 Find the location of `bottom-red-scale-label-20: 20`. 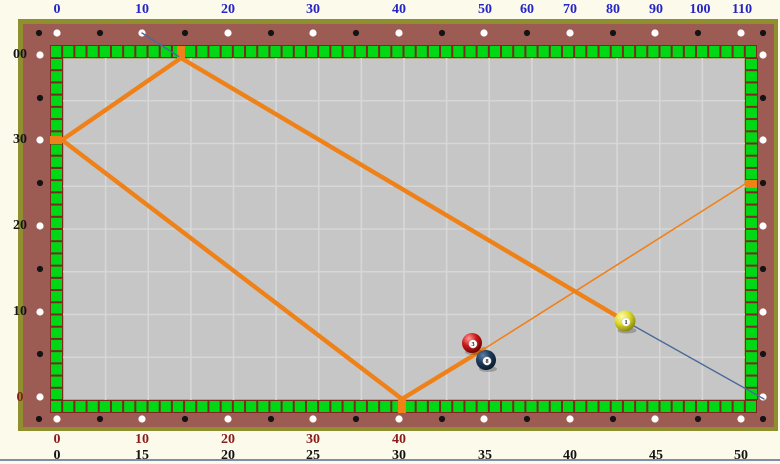

bottom-red-scale-label-20: 20 is located at coordinates (228, 439).